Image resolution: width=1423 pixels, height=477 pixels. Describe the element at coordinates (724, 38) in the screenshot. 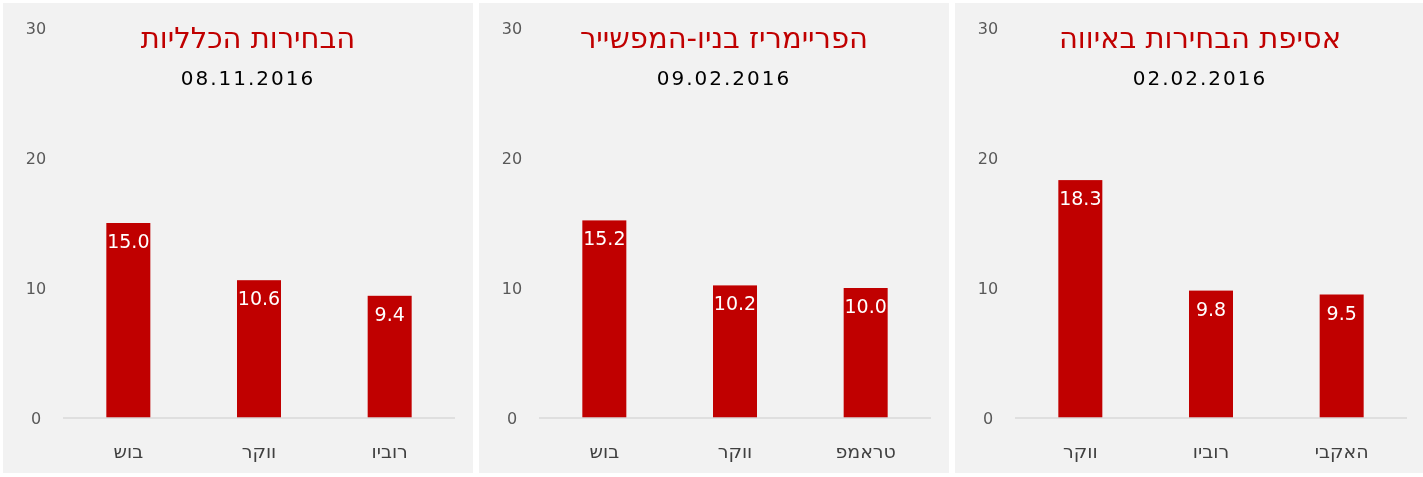

I see `chart-title: הפריימריז בניו-המפשייר` at that location.